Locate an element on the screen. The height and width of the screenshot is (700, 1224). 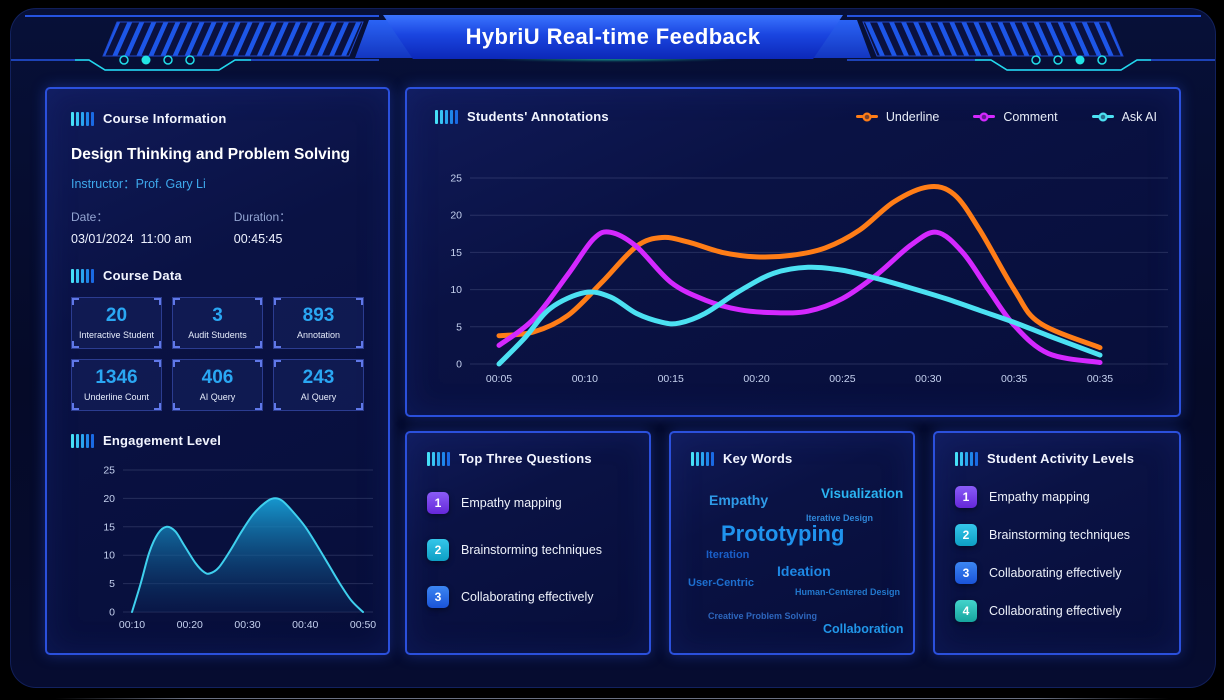
section-title: Key Words is located at coordinates (758, 458).